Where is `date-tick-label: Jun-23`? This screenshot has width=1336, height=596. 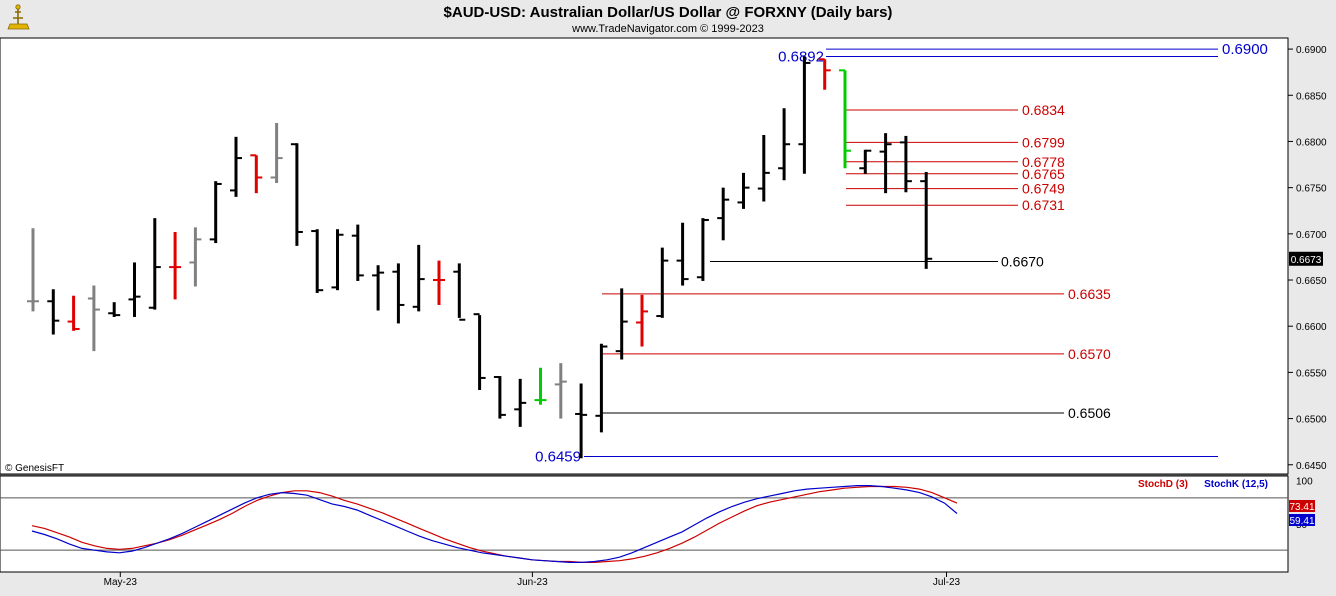
date-tick-label: Jun-23 is located at coordinates (532, 582).